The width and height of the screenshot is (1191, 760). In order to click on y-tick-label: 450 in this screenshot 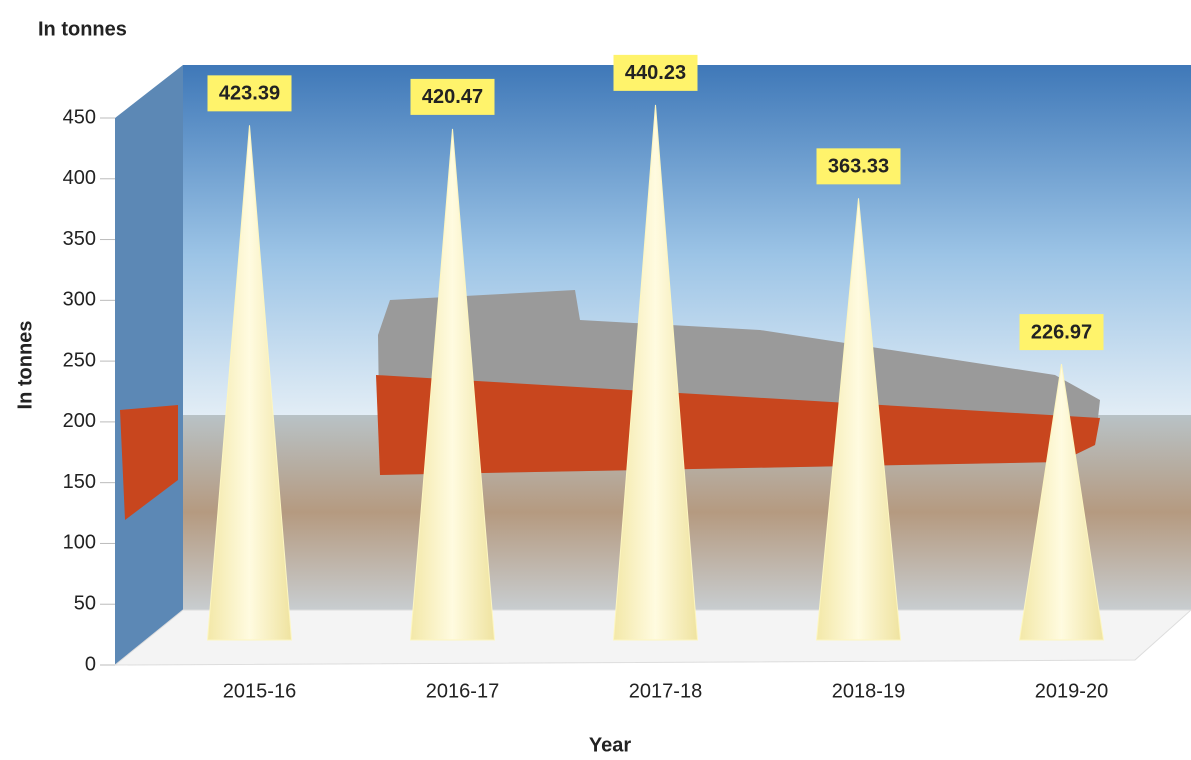, I will do `click(79, 117)`.